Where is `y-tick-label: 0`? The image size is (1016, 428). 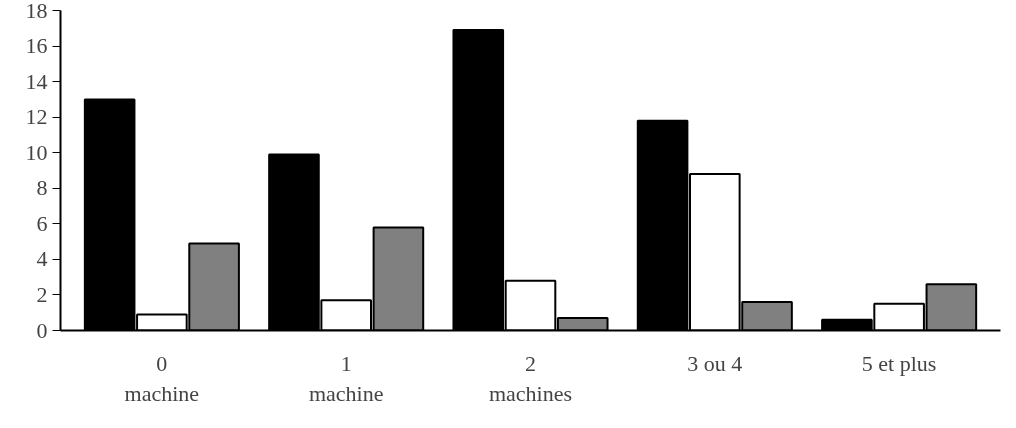
y-tick-label: 0 is located at coordinates (42, 330).